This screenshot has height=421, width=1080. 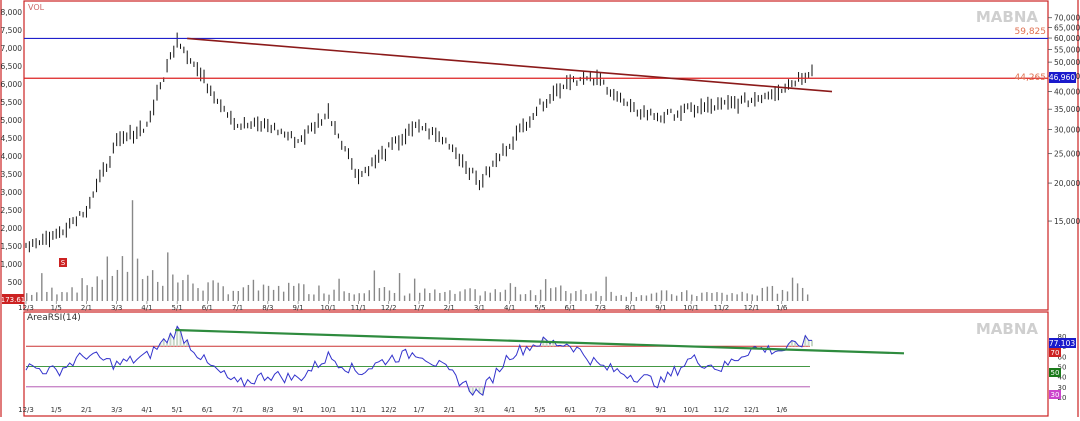 I want to click on right-scale-label: 65,000, so click(x=1067, y=28).